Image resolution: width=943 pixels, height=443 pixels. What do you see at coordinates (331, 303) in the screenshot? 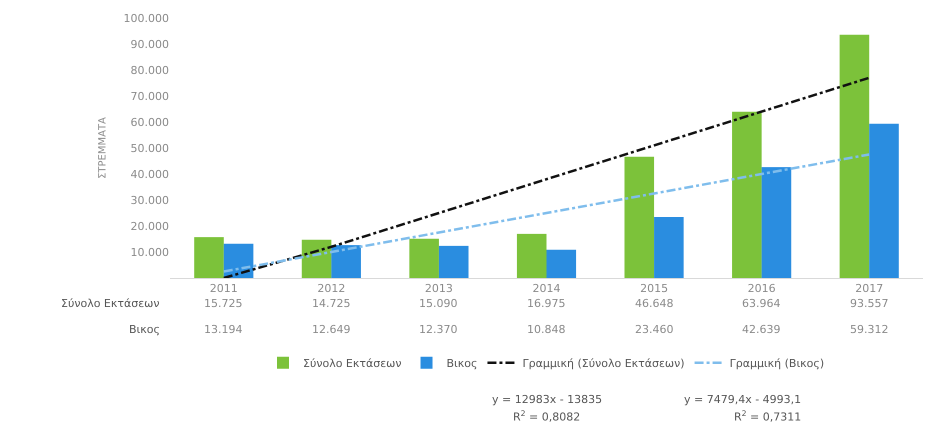
I see `data-label: 14.725` at bounding box center [331, 303].